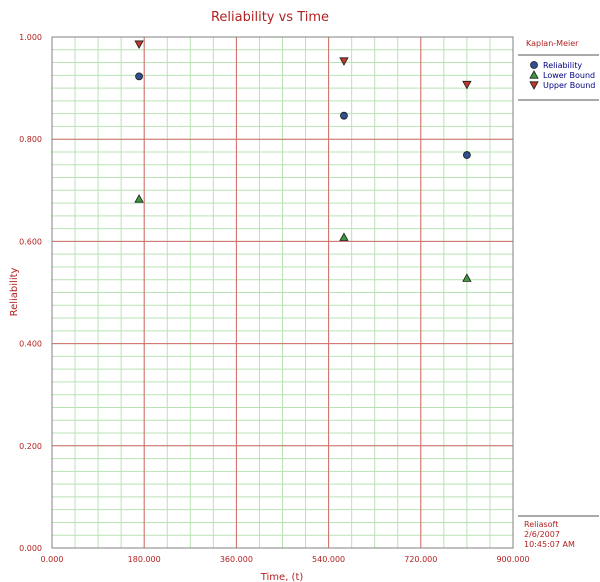 This screenshot has height=582, width=600. Describe the element at coordinates (30, 548) in the screenshot. I see `y-tick-label: 0.000` at that location.